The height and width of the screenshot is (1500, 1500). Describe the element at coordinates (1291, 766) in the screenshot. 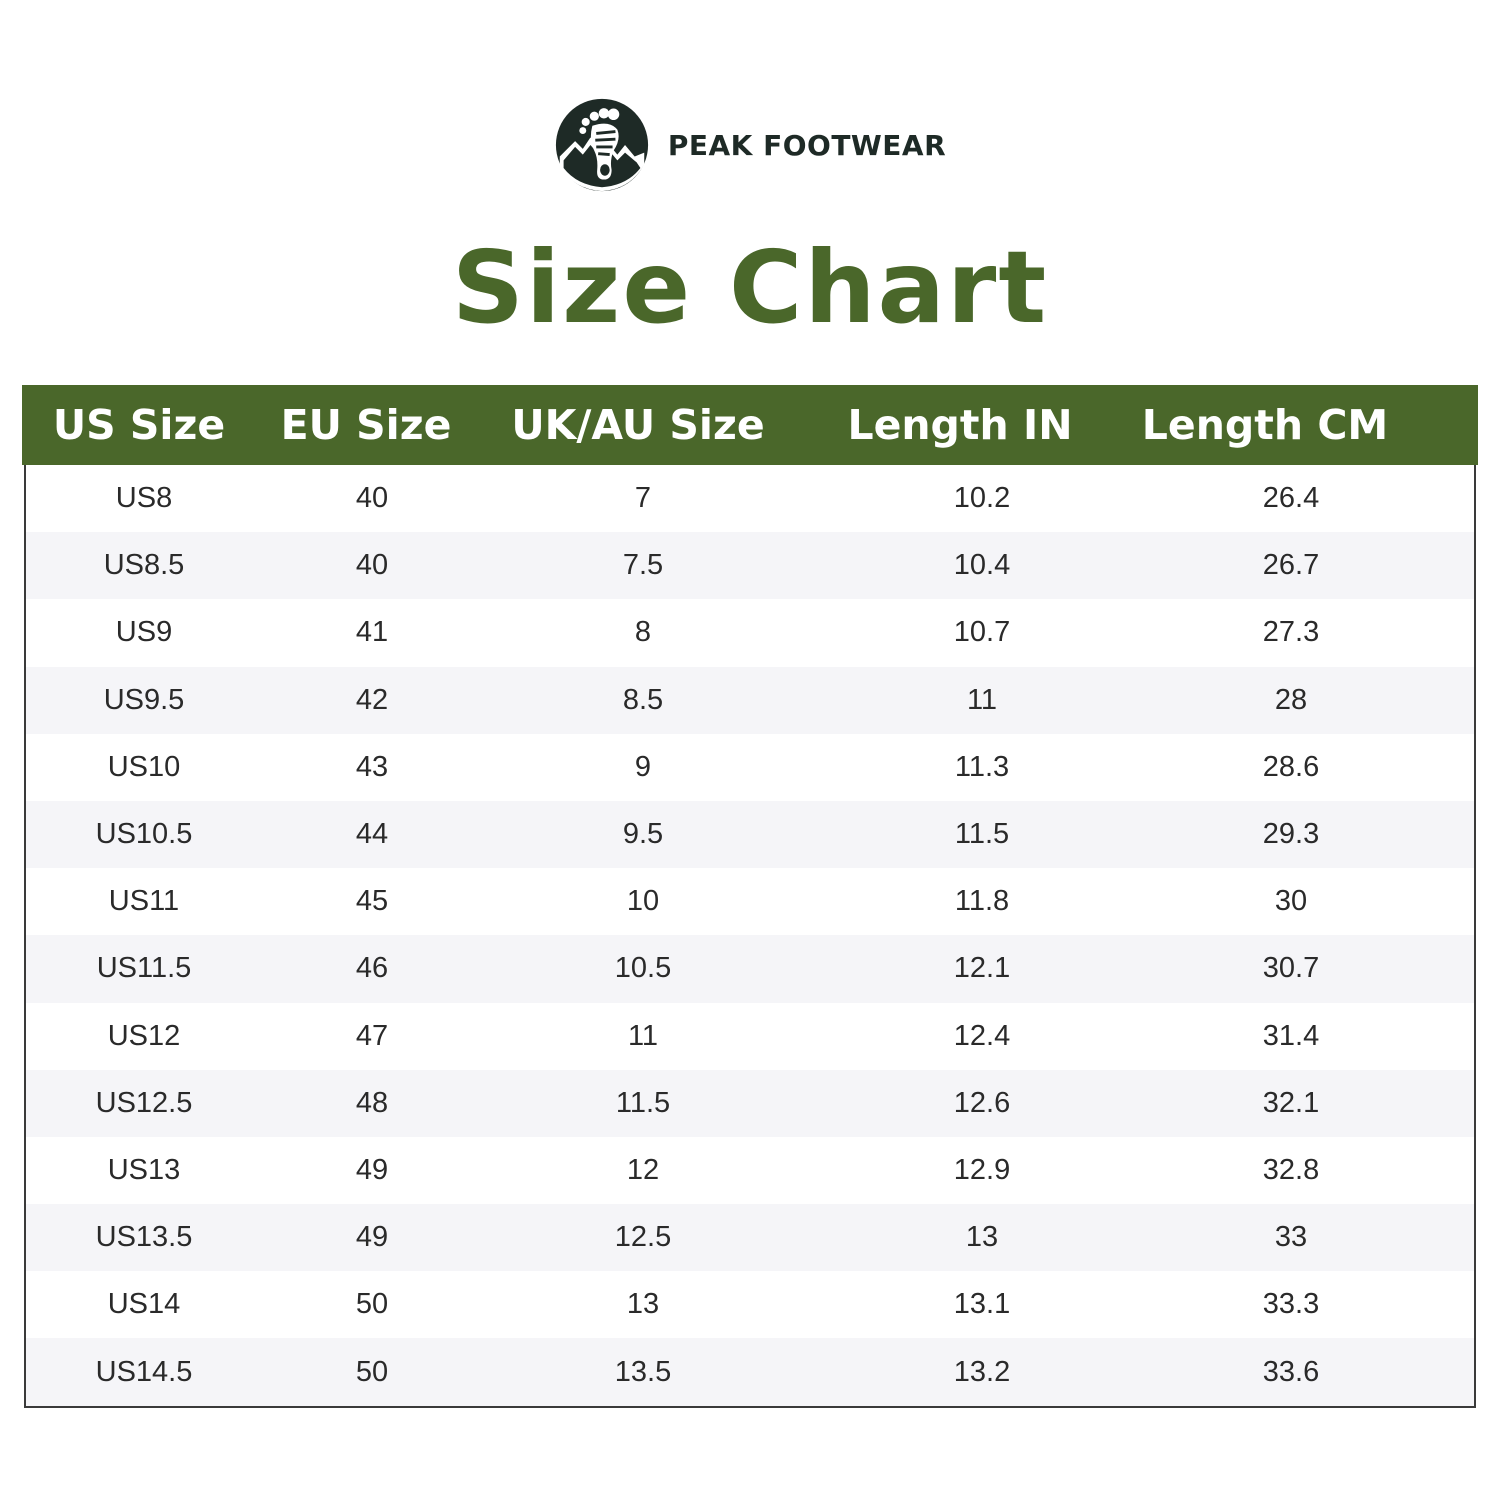

I see `length-cm-cell: 28.6` at that location.